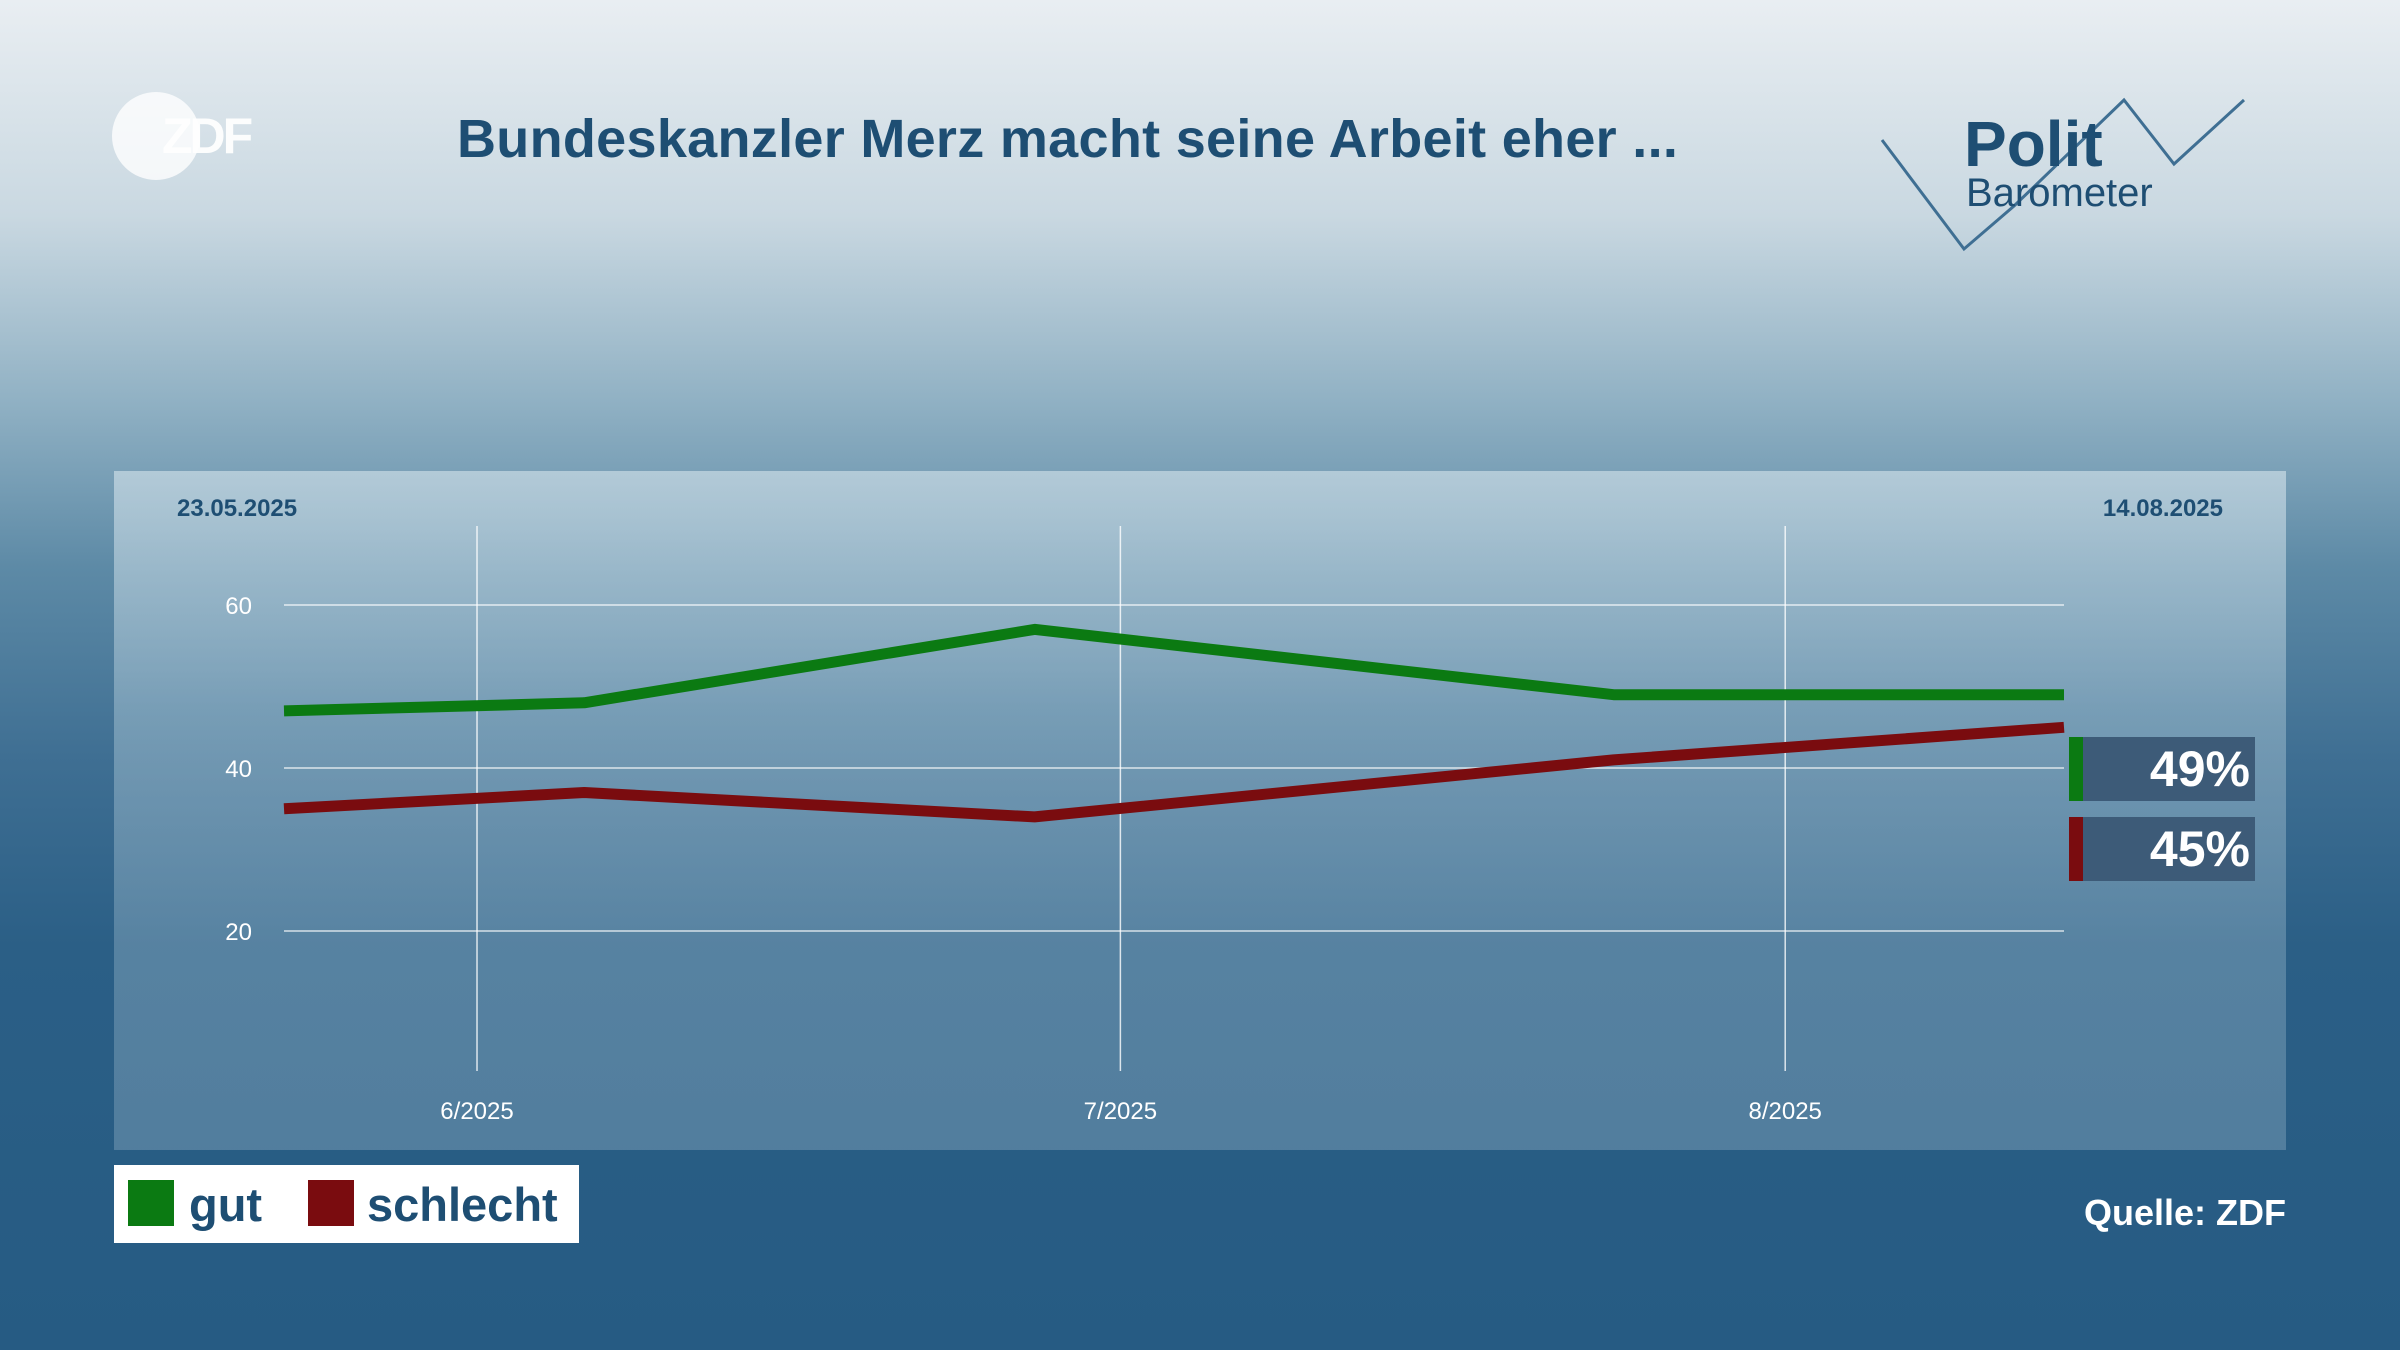 This screenshot has height=1350, width=2400. I want to click on series-end-badges: 49%45%, so click(2162, 809).